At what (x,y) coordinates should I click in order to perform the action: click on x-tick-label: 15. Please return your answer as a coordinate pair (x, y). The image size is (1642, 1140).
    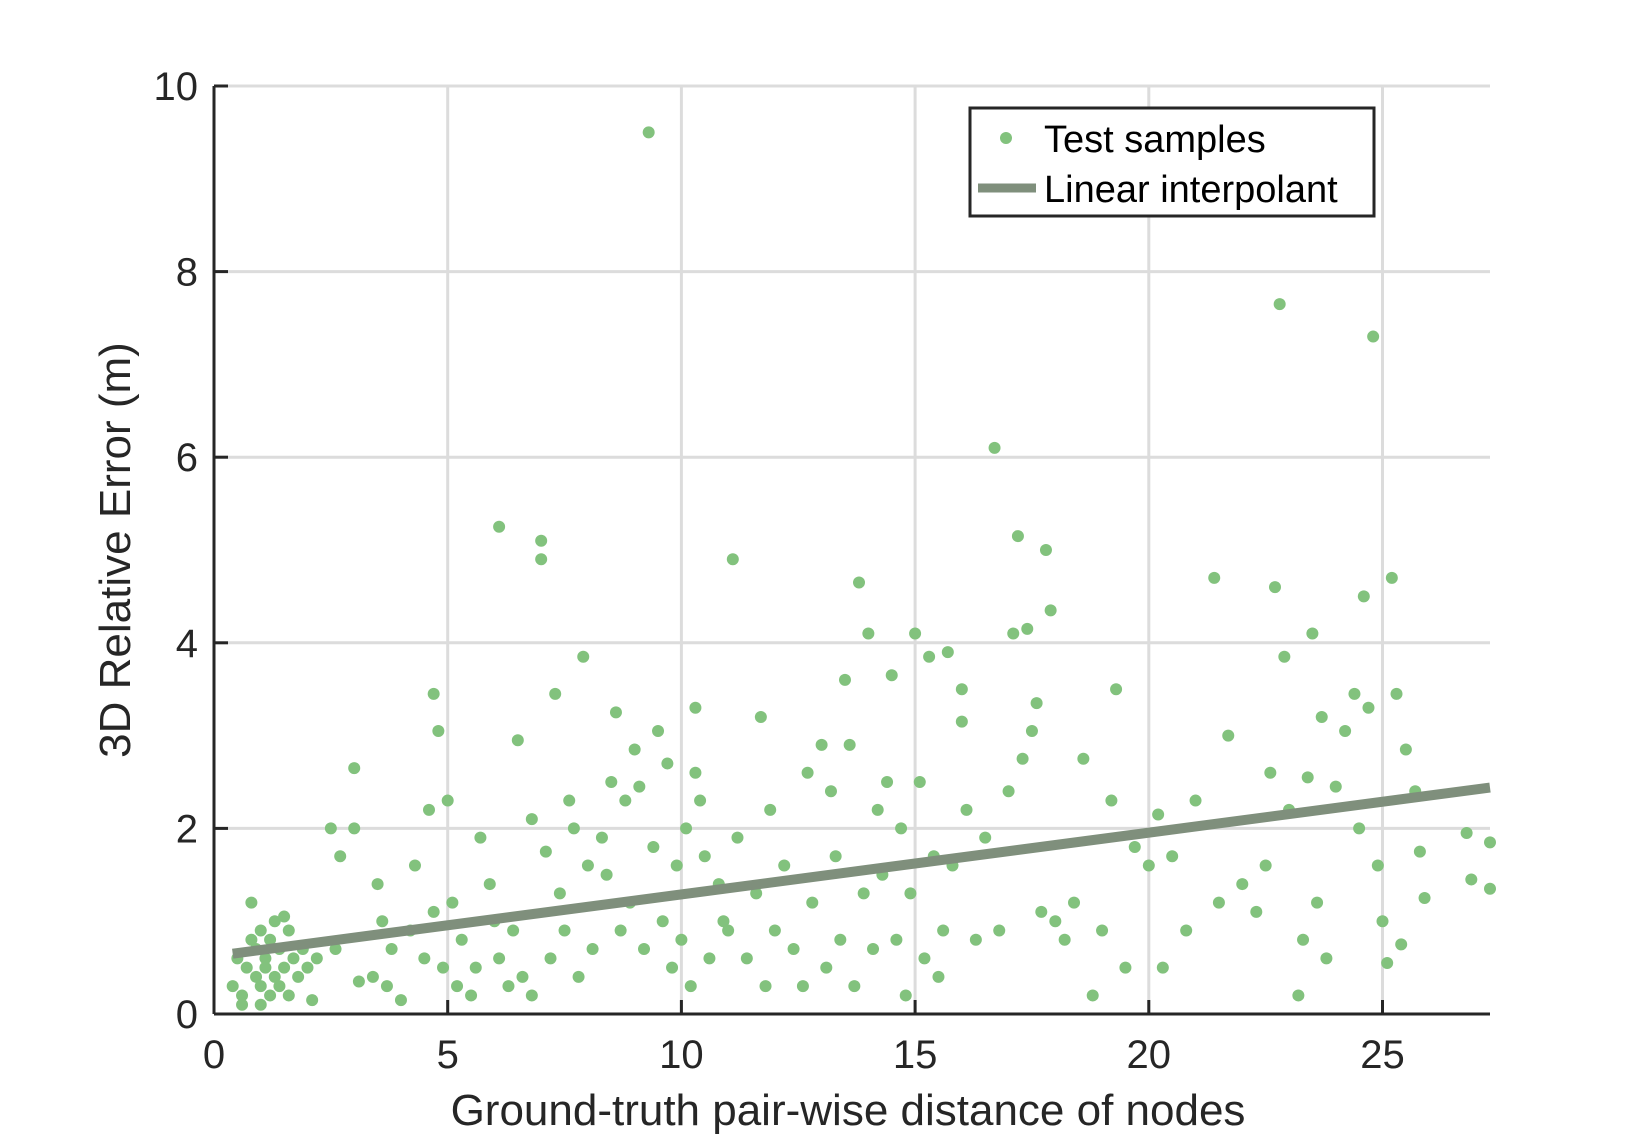
    Looking at the image, I should click on (915, 1055).